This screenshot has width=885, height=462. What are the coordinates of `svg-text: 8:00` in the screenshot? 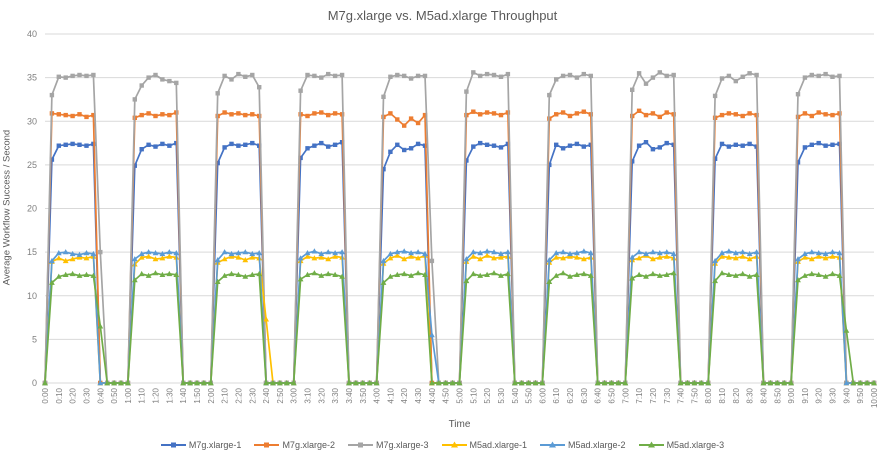 It's located at (708, 395).